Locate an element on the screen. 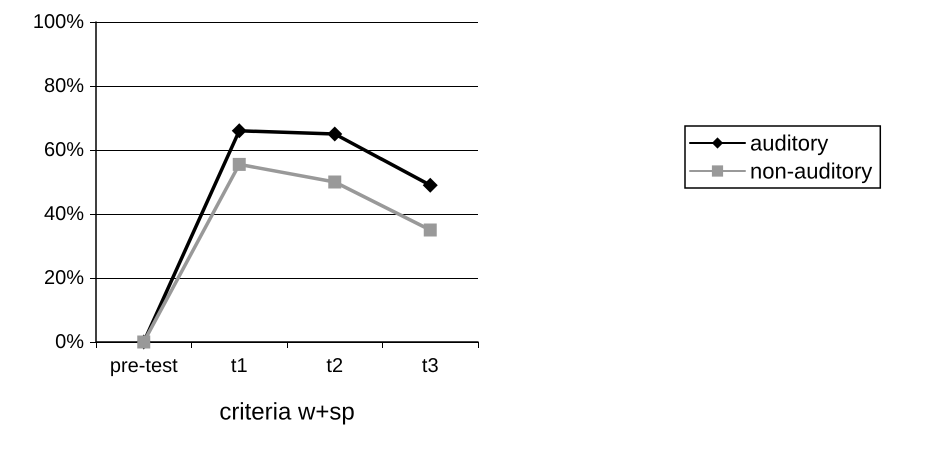  x-tick-label: t2 is located at coordinates (335, 366).